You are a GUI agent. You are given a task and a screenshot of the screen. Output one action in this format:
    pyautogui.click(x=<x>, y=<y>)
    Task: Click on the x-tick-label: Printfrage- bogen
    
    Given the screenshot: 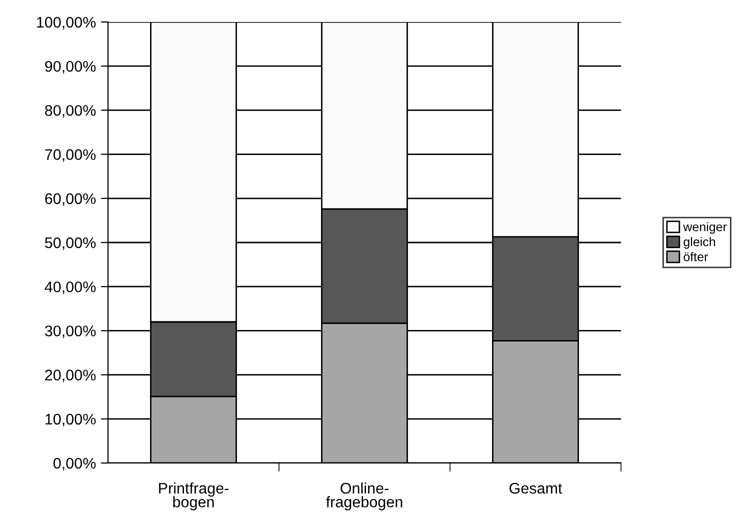 What is the action you would take?
    pyautogui.click(x=193, y=496)
    